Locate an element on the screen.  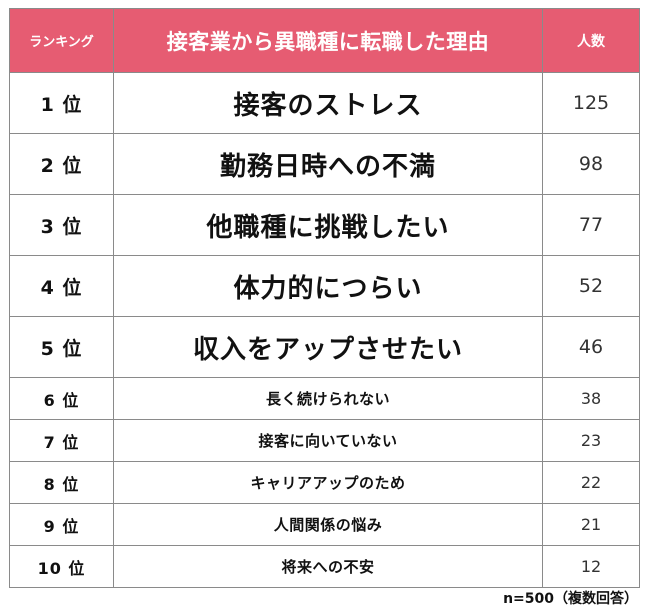
rank-cell: 3 位 is located at coordinates (61, 225).